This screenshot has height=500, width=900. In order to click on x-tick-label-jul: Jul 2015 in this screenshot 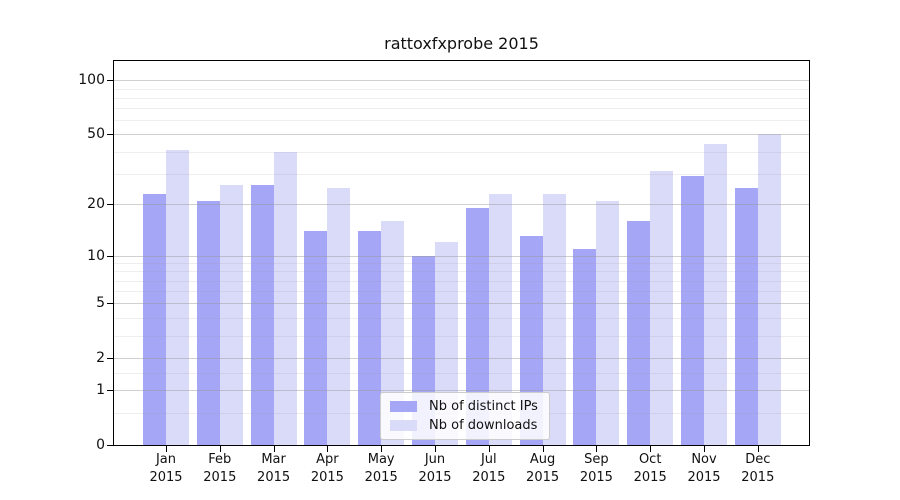, I will do `click(489, 468)`.